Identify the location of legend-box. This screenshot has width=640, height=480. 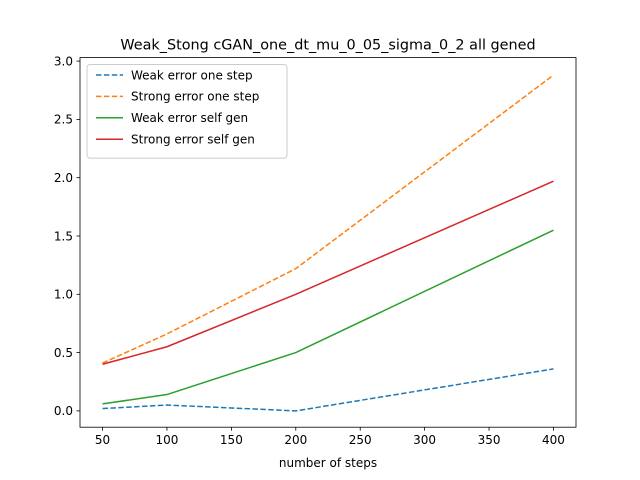
(187, 111).